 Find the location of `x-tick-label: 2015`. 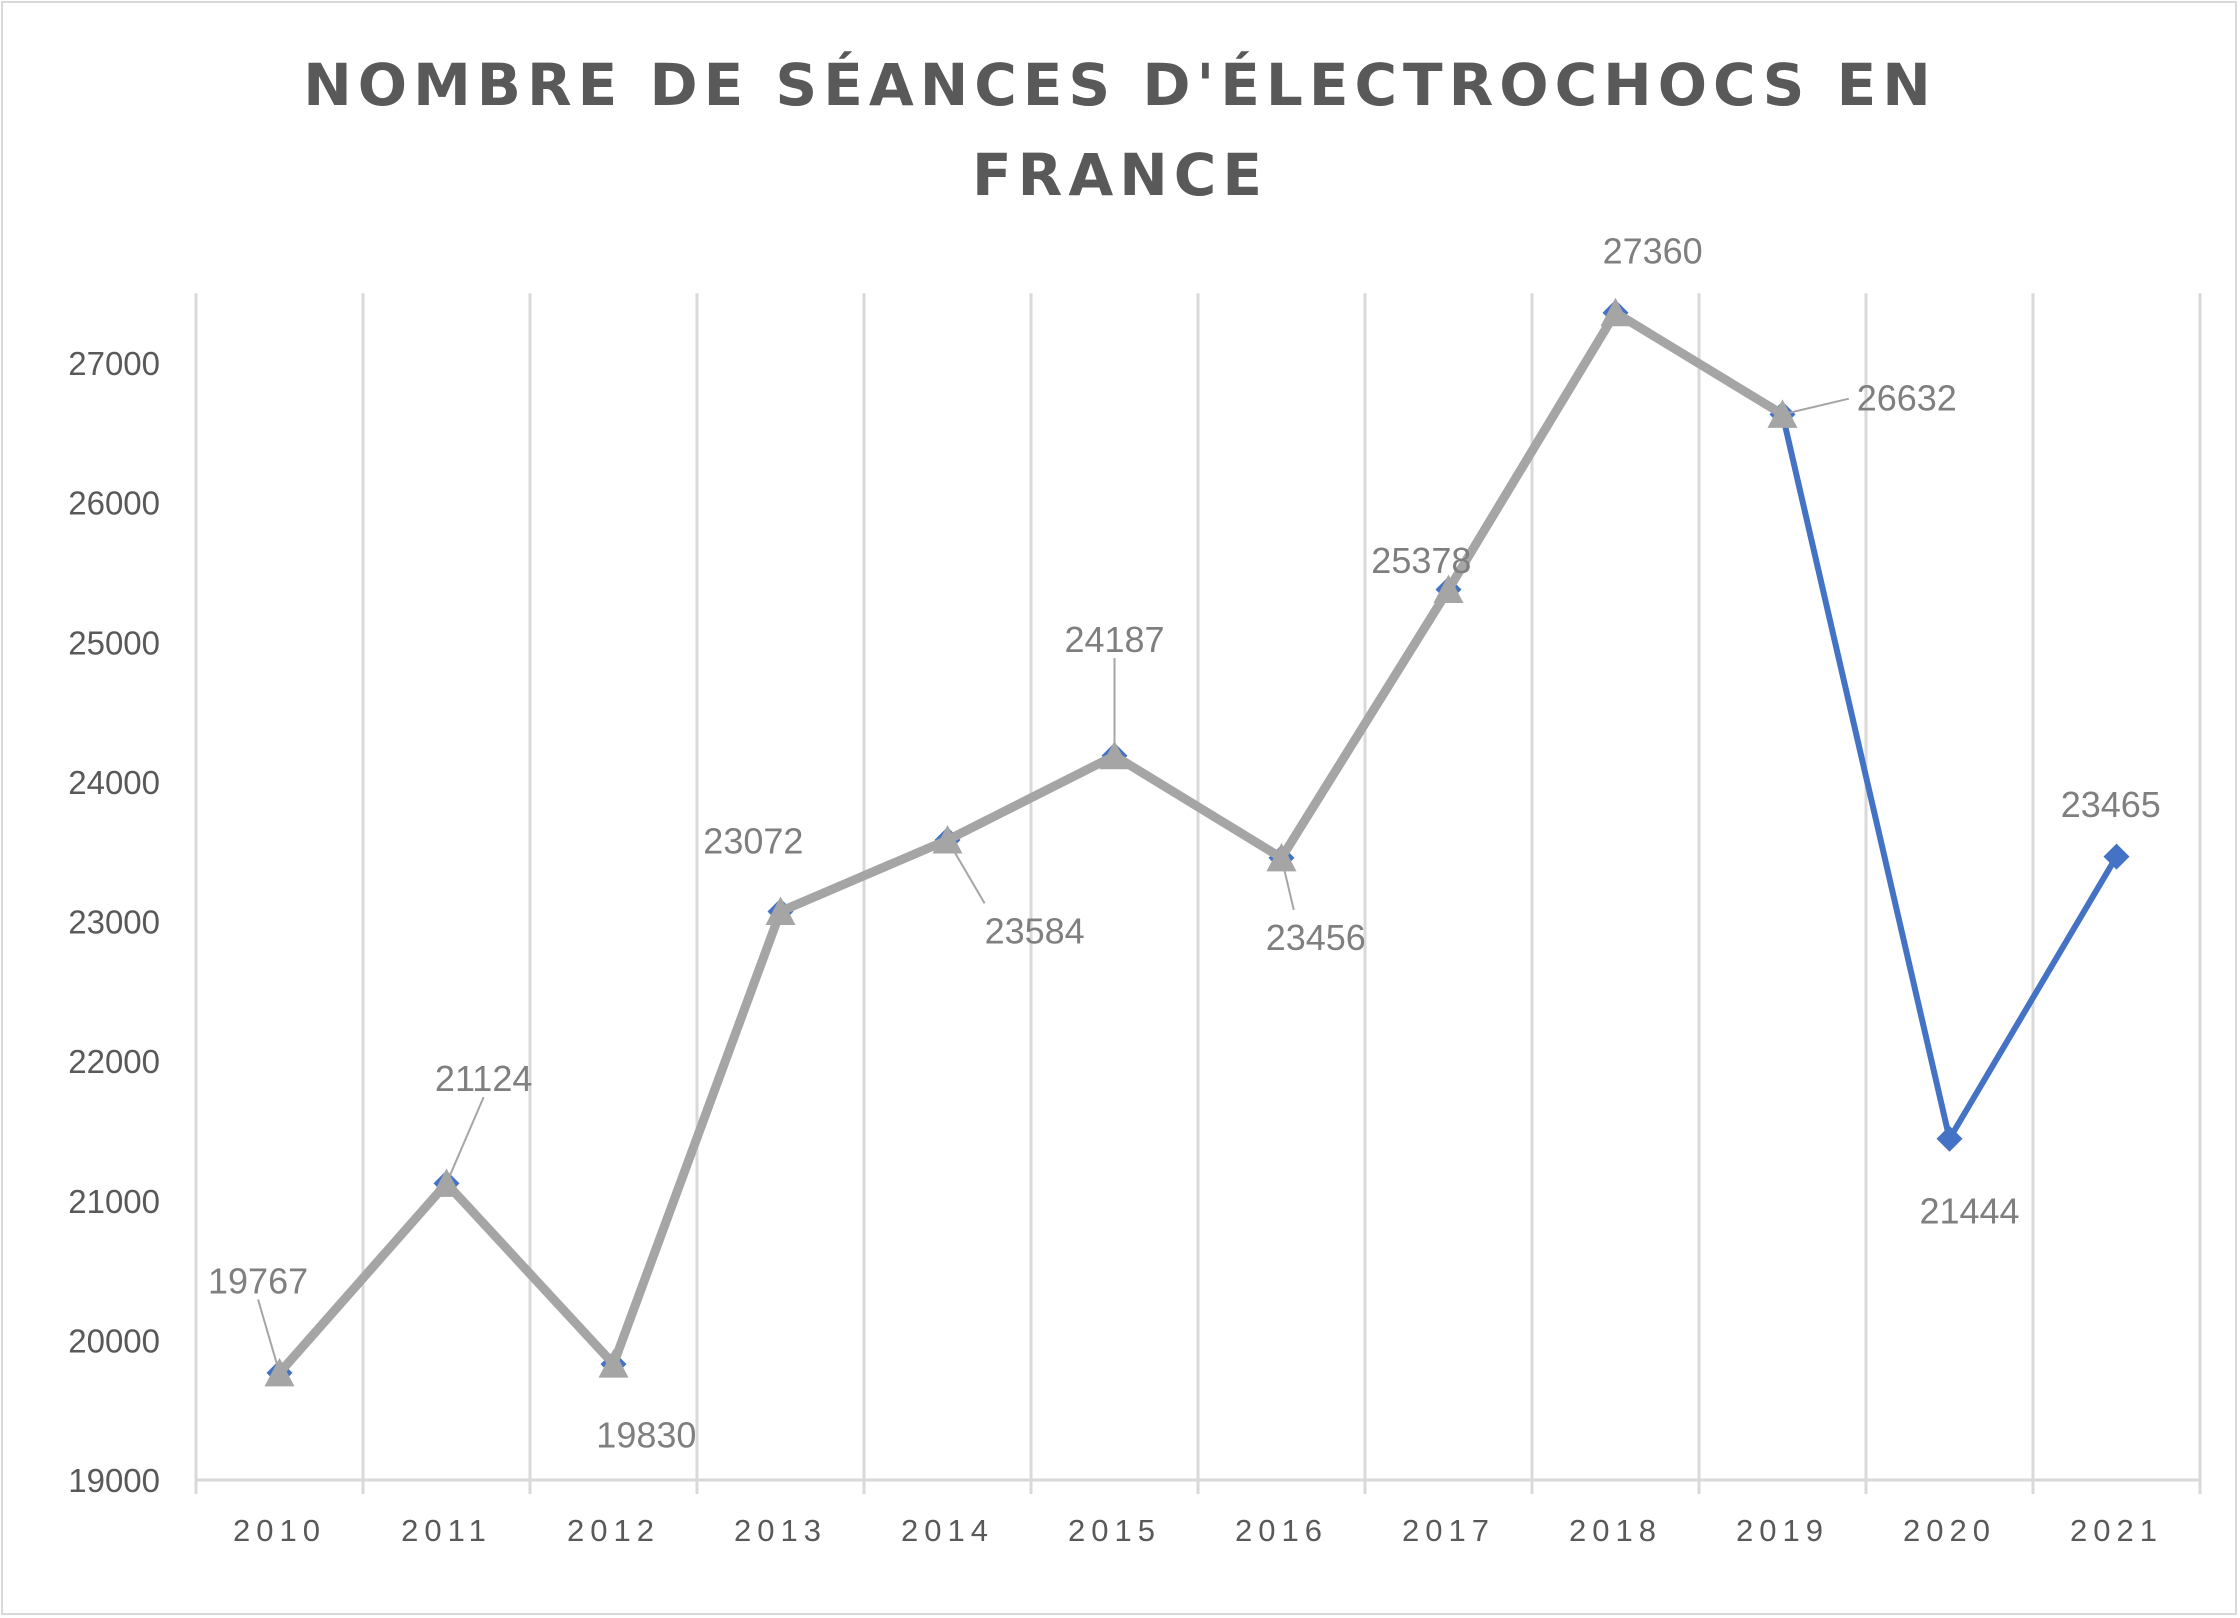

x-tick-label: 2015 is located at coordinates (1114, 1530).